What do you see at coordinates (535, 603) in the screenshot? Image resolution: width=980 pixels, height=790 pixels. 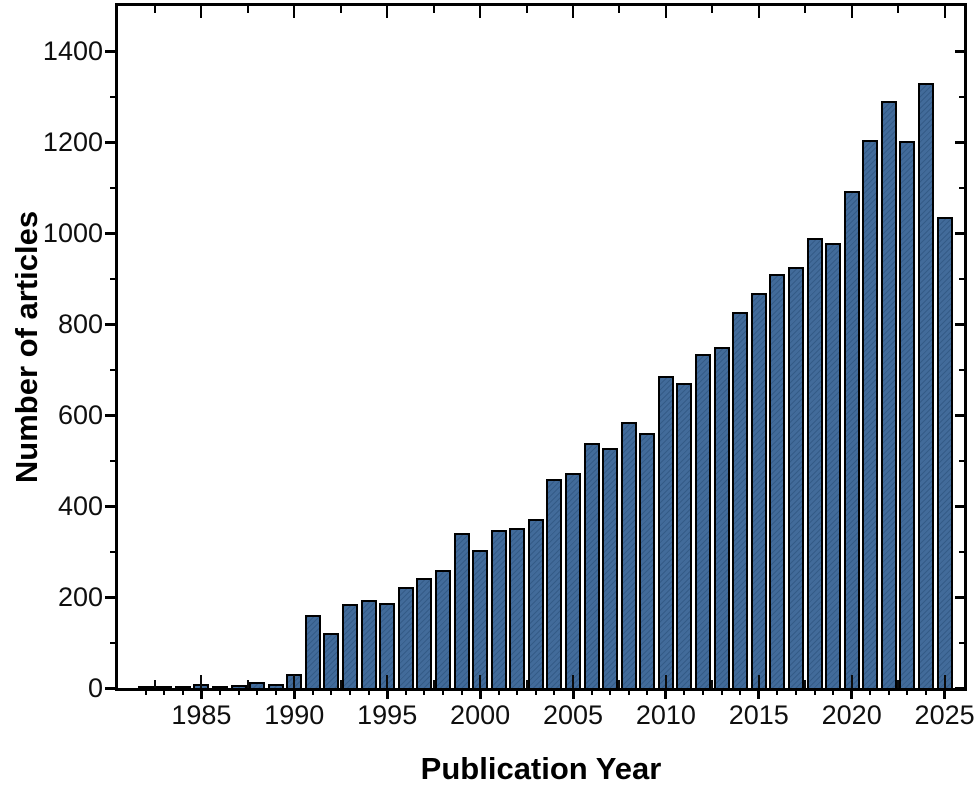 I see `bar-2003` at bounding box center [535, 603].